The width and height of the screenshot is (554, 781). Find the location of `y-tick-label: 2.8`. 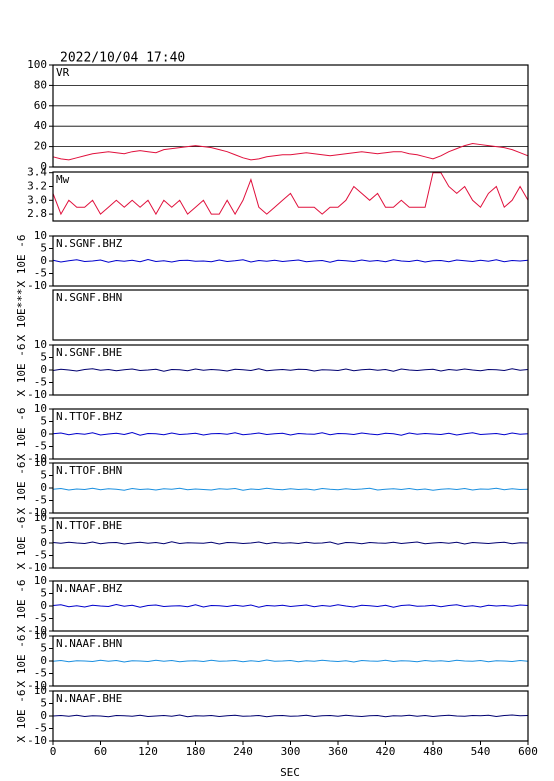

y-tick-label: 2.8 is located at coordinates (37, 213).